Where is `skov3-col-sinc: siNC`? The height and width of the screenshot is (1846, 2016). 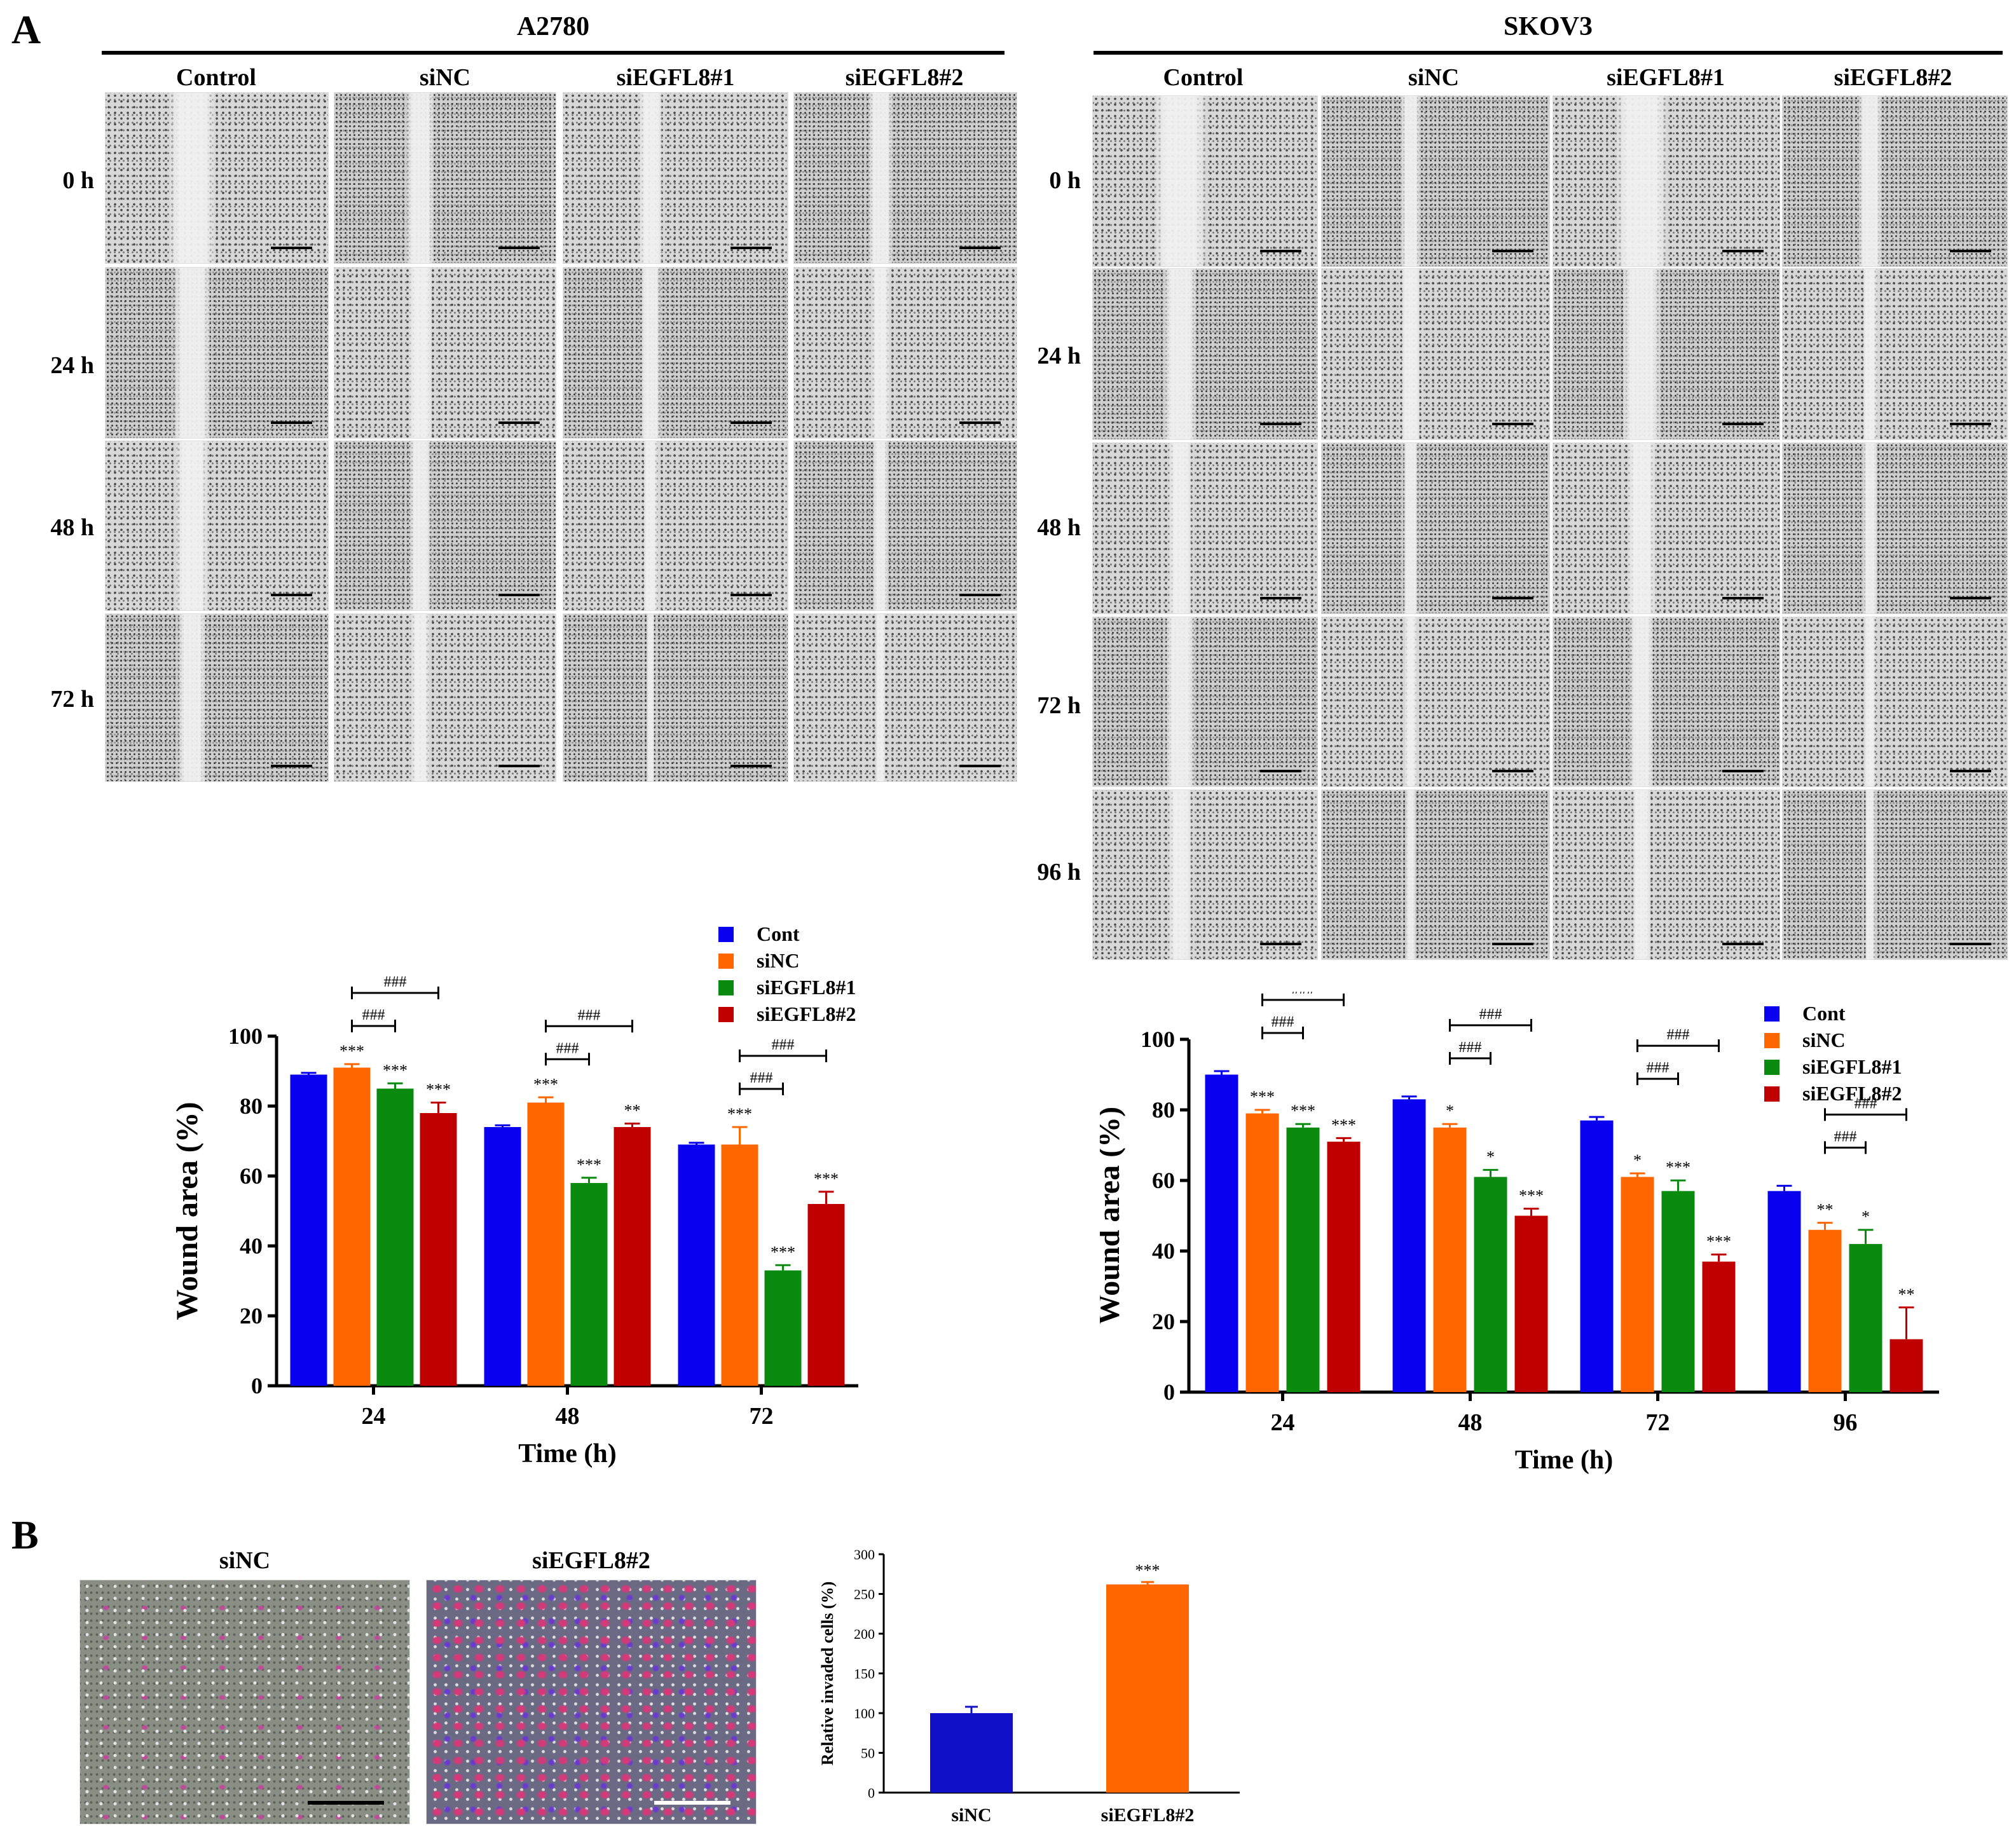
skov3-col-sinc: siNC is located at coordinates (1434, 77).